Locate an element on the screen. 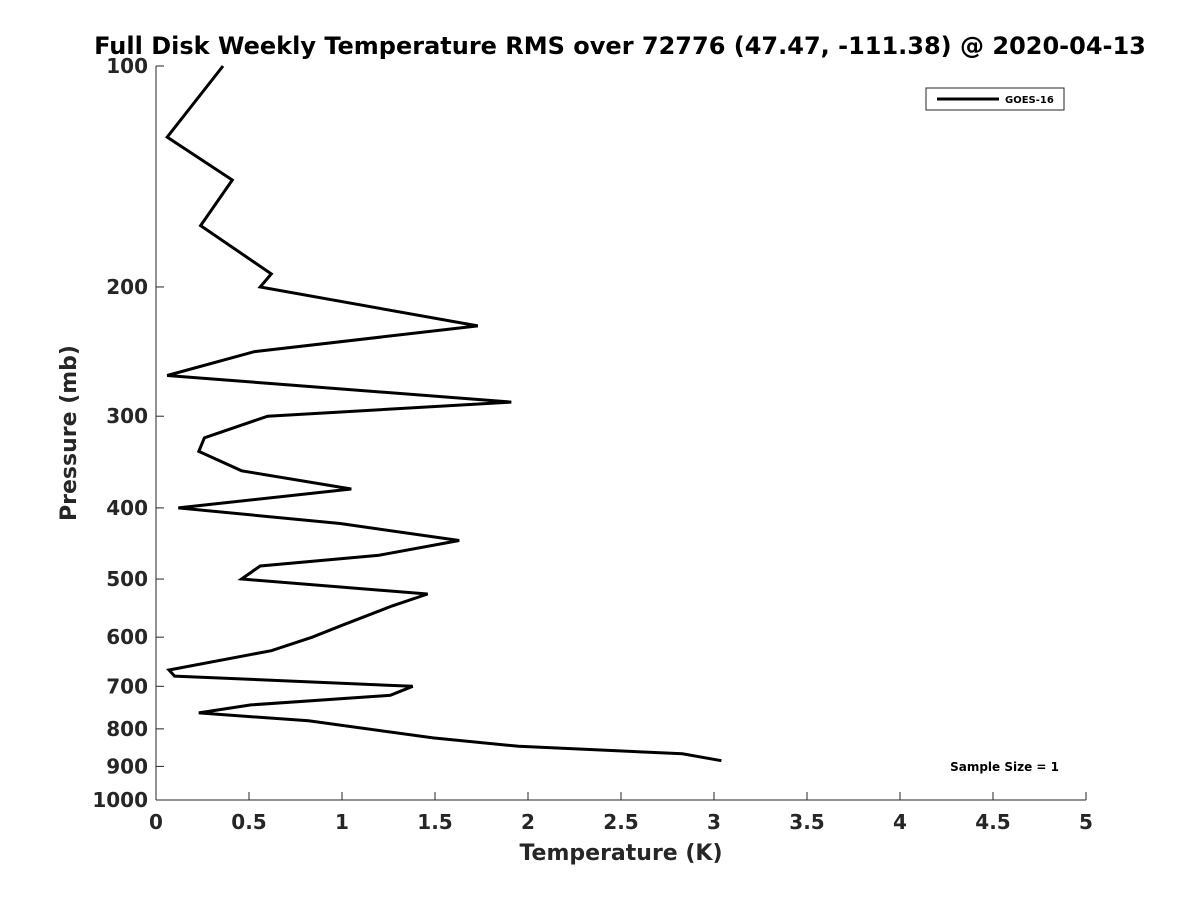 The width and height of the screenshot is (1200, 900). legend: GOES-16 is located at coordinates (995, 99).